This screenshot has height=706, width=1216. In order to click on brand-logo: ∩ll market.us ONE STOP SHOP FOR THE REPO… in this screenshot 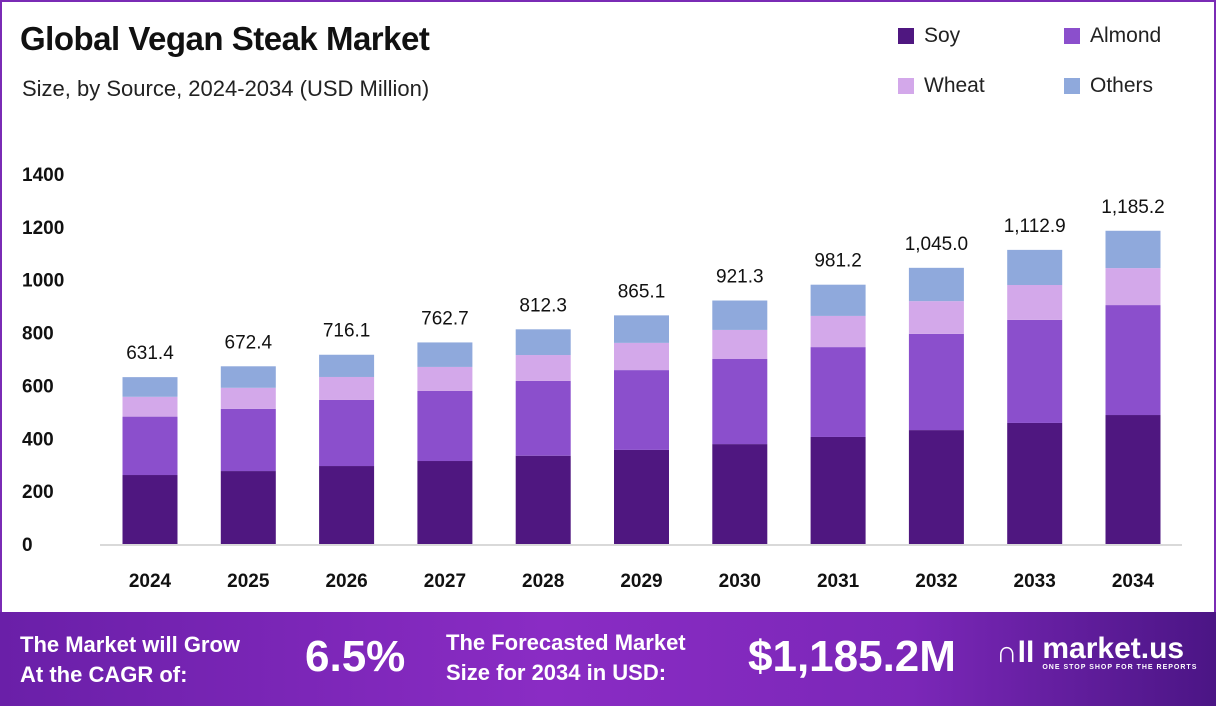, I will do `click(1097, 652)`.